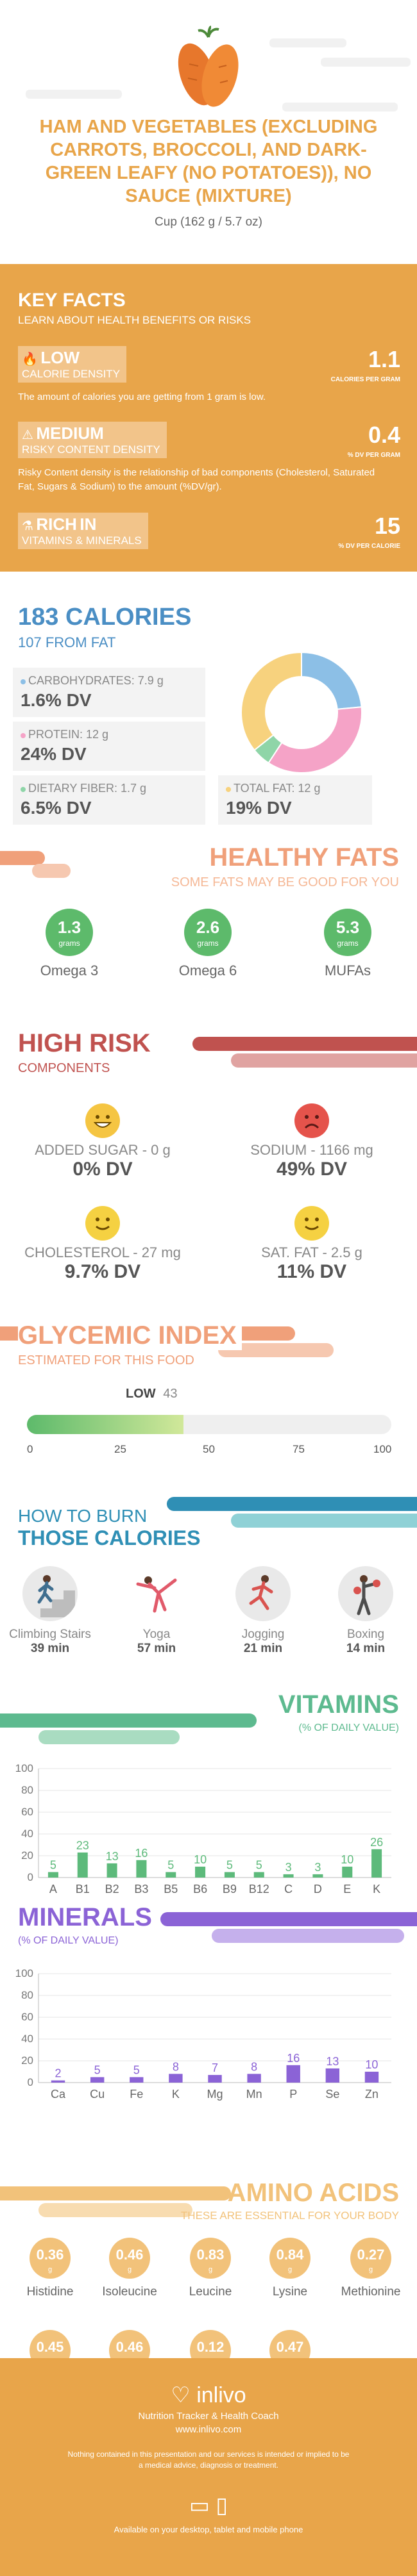 The height and width of the screenshot is (2576, 417). Describe the element at coordinates (299, 1449) in the screenshot. I see `glycemic-tick: 75` at that location.